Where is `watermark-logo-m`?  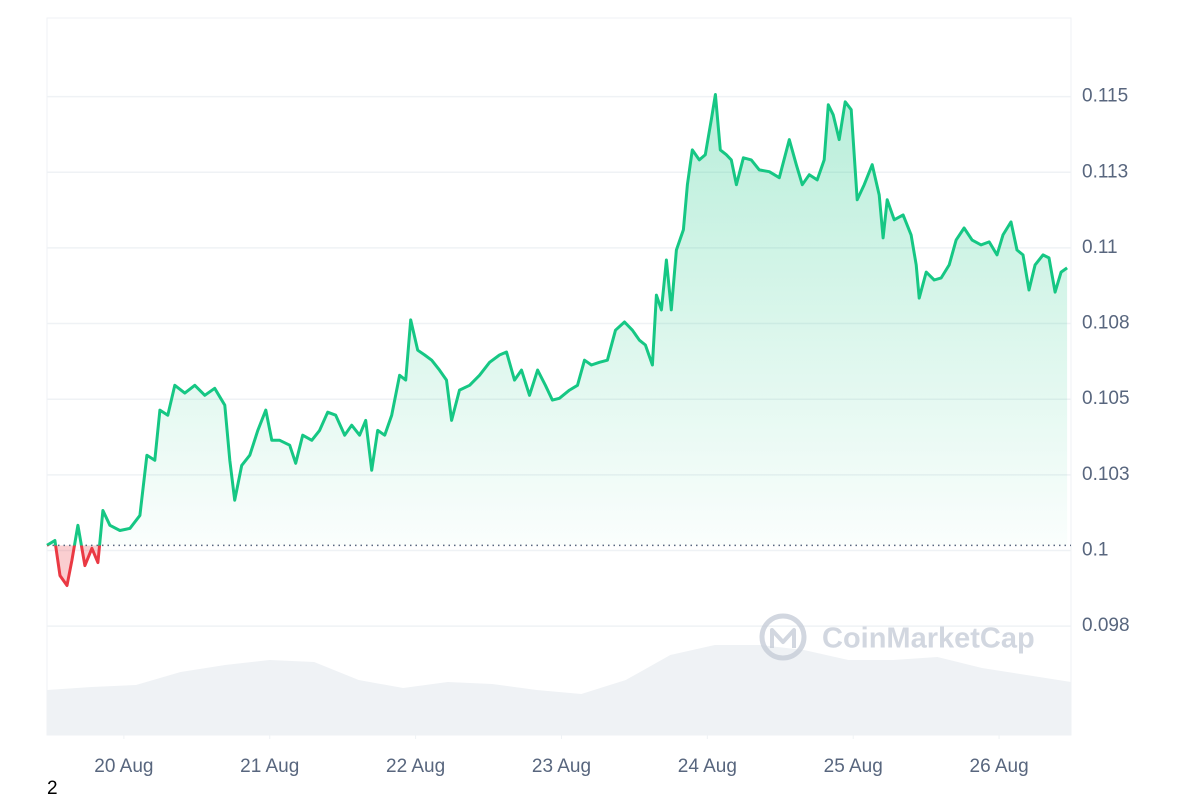 watermark-logo-m is located at coordinates (783, 638).